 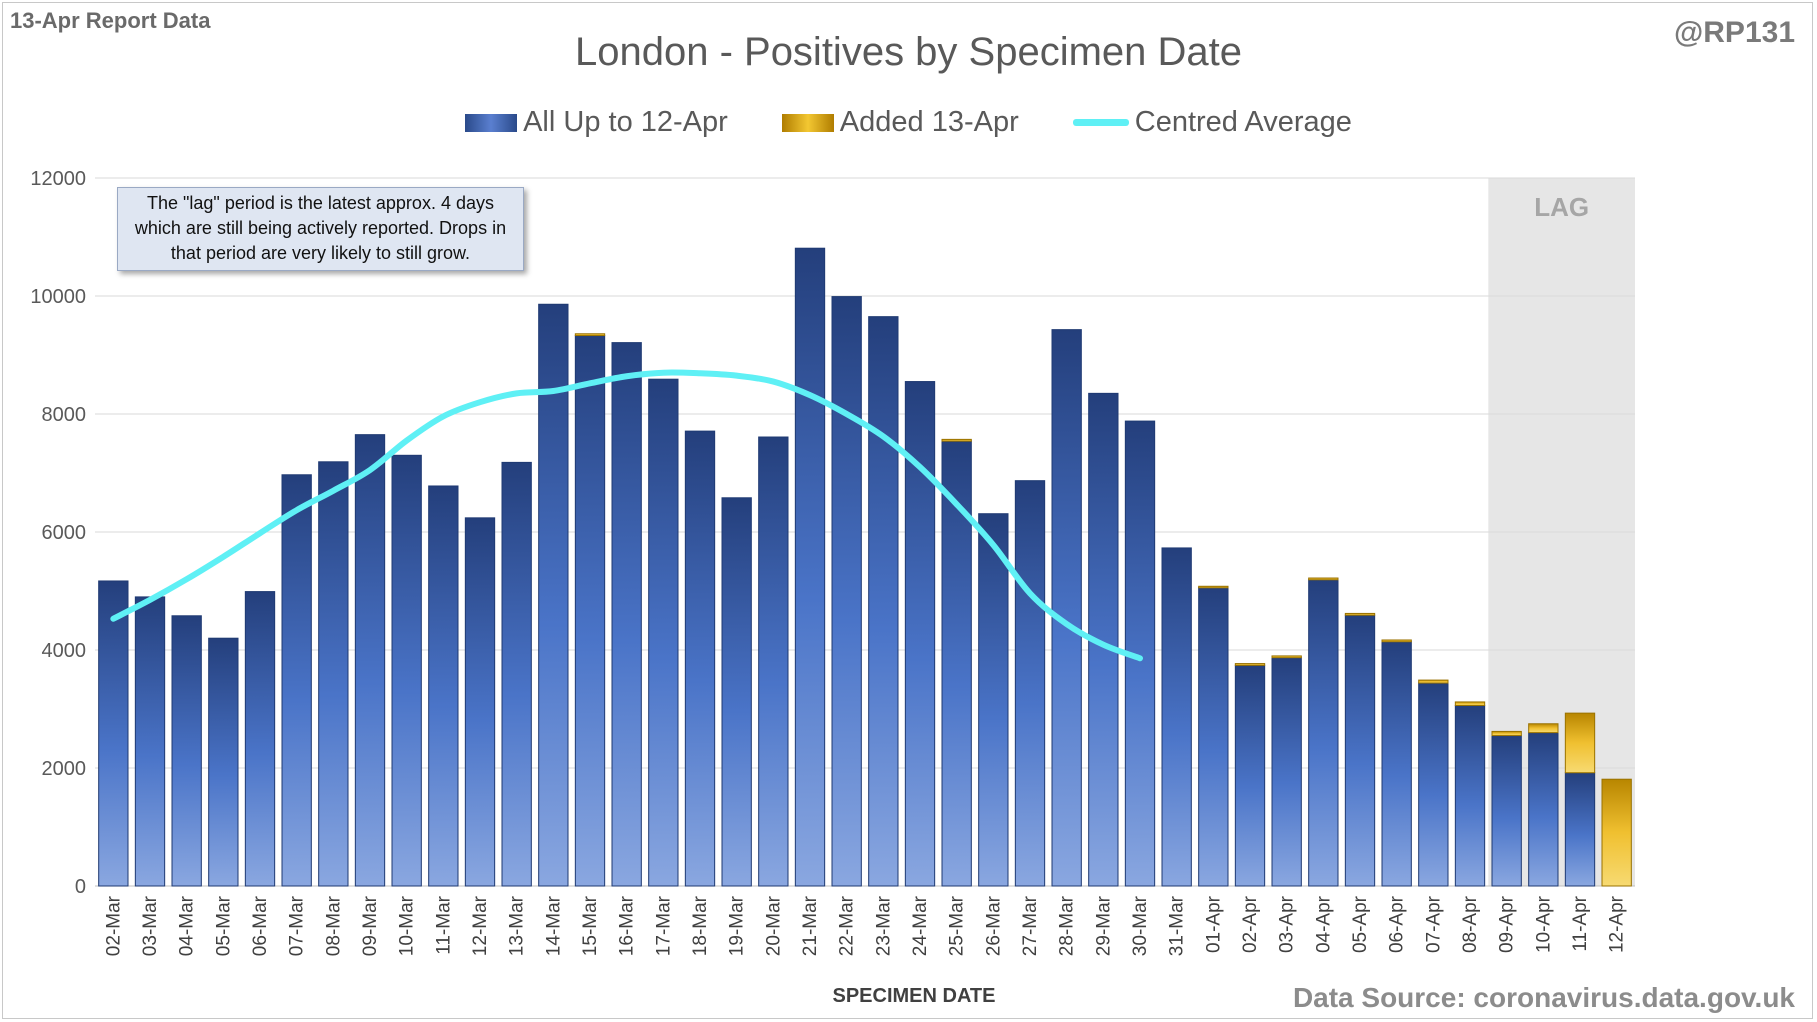 I want to click on x-tick-label: 06-Apr, so click(x=1397, y=924).